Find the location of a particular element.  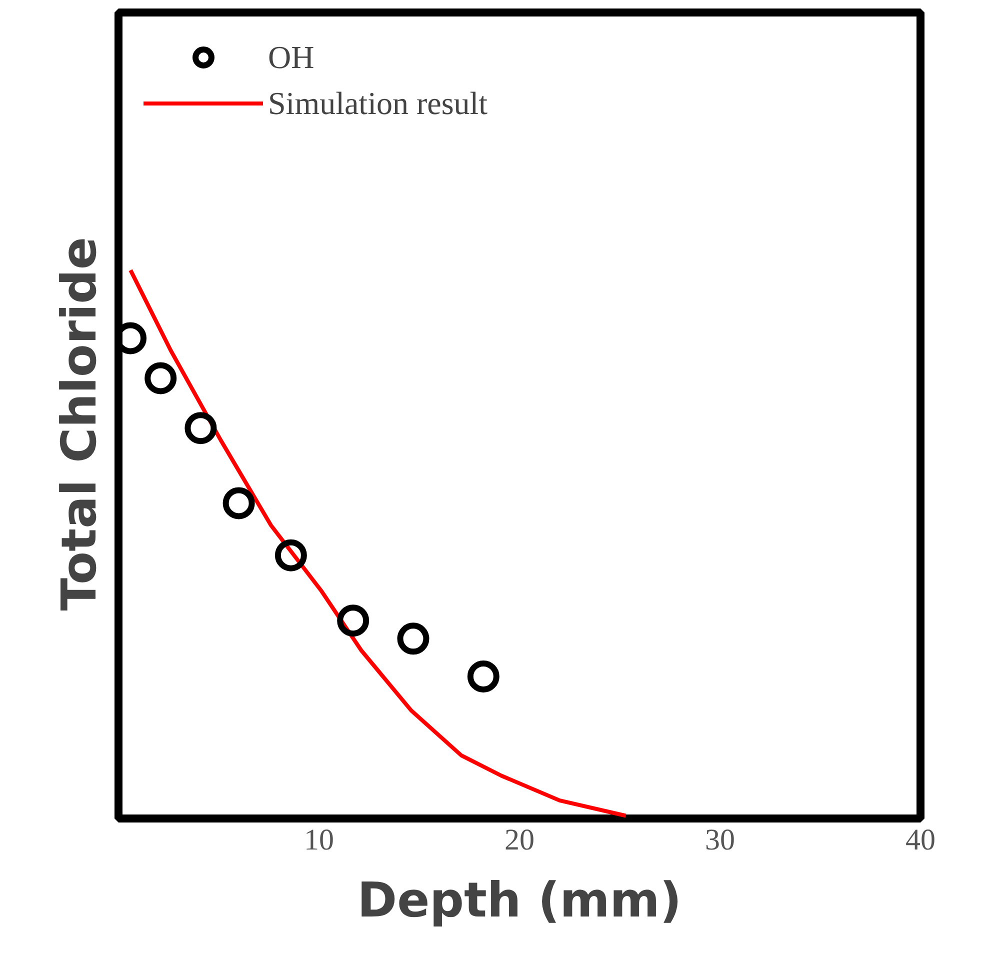

x-tick-label: 40 is located at coordinates (921, 840).